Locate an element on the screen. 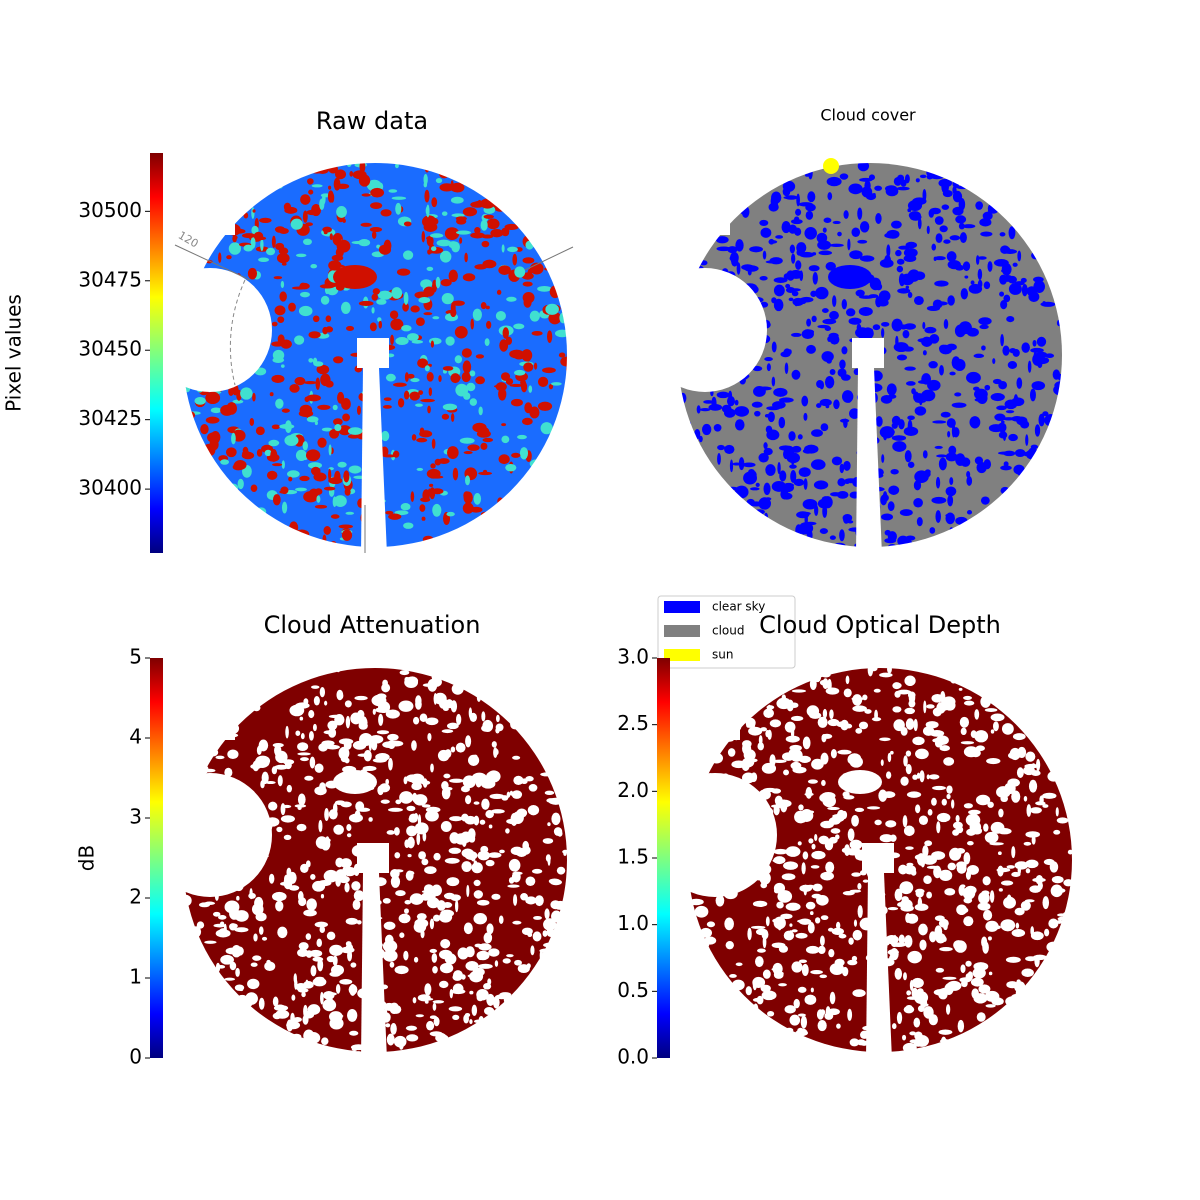  colorbar-tick-label: 2.5 is located at coordinates (633, 723).